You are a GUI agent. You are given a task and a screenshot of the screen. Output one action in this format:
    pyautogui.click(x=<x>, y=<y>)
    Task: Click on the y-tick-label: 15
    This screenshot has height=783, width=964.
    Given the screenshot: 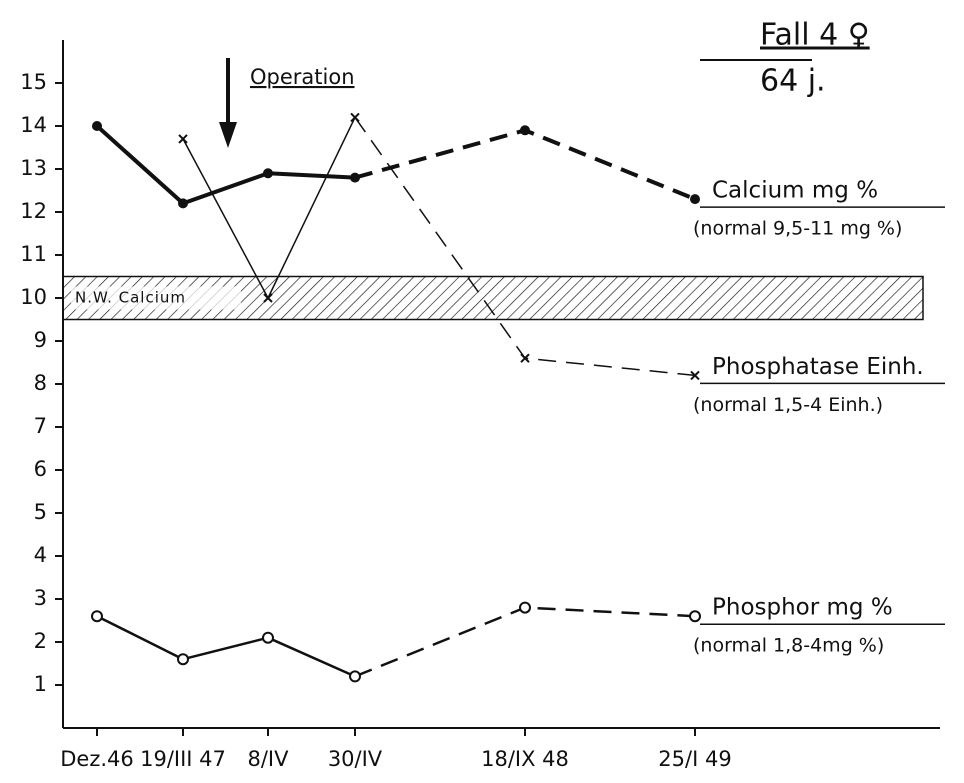 What is the action you would take?
    pyautogui.click(x=33, y=82)
    